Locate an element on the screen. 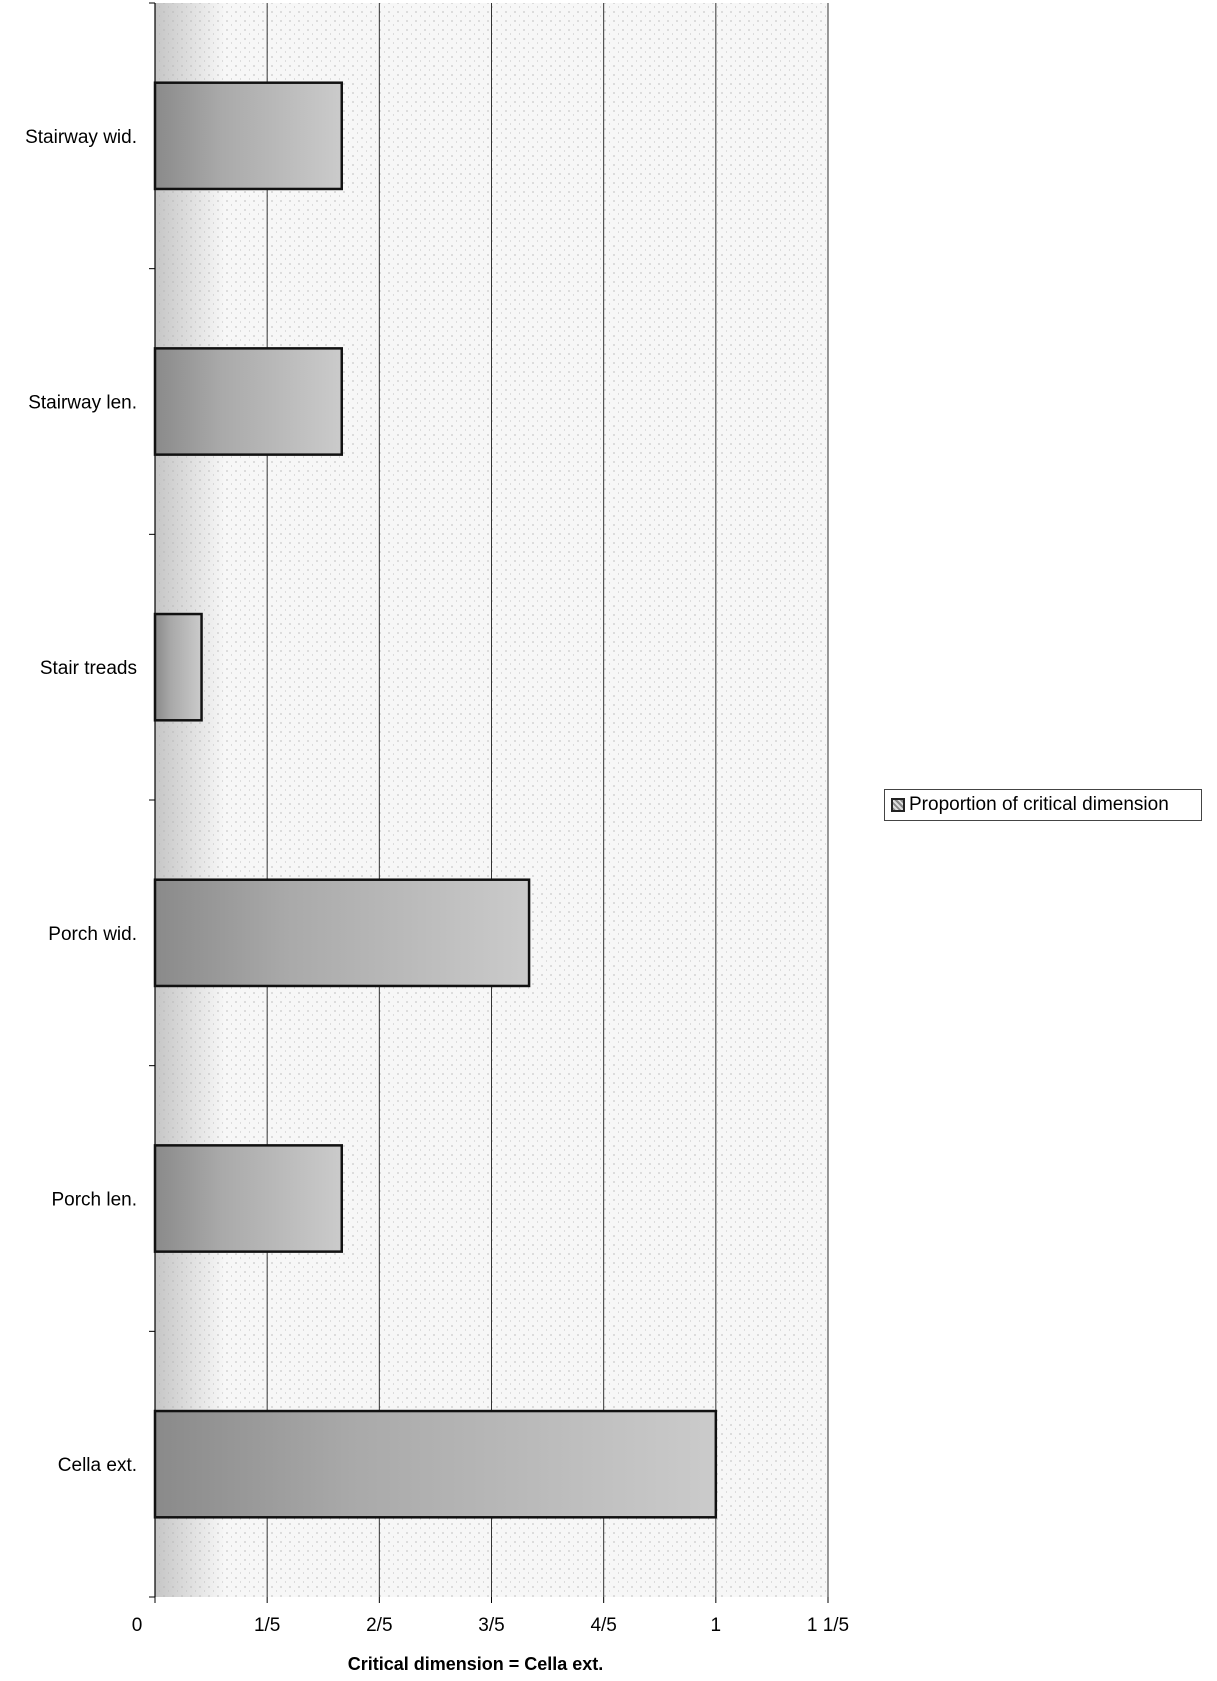  category-label-2: Porch wid. is located at coordinates (92, 934).